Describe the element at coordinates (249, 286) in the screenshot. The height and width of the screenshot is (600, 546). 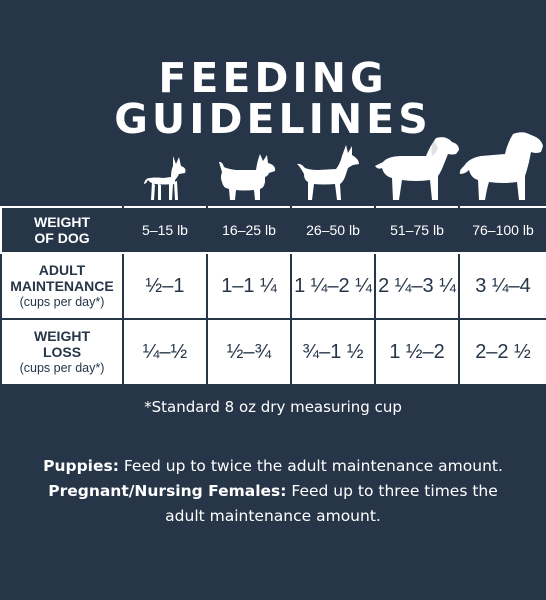
I see `table-cell: 1–1 ¼` at that location.